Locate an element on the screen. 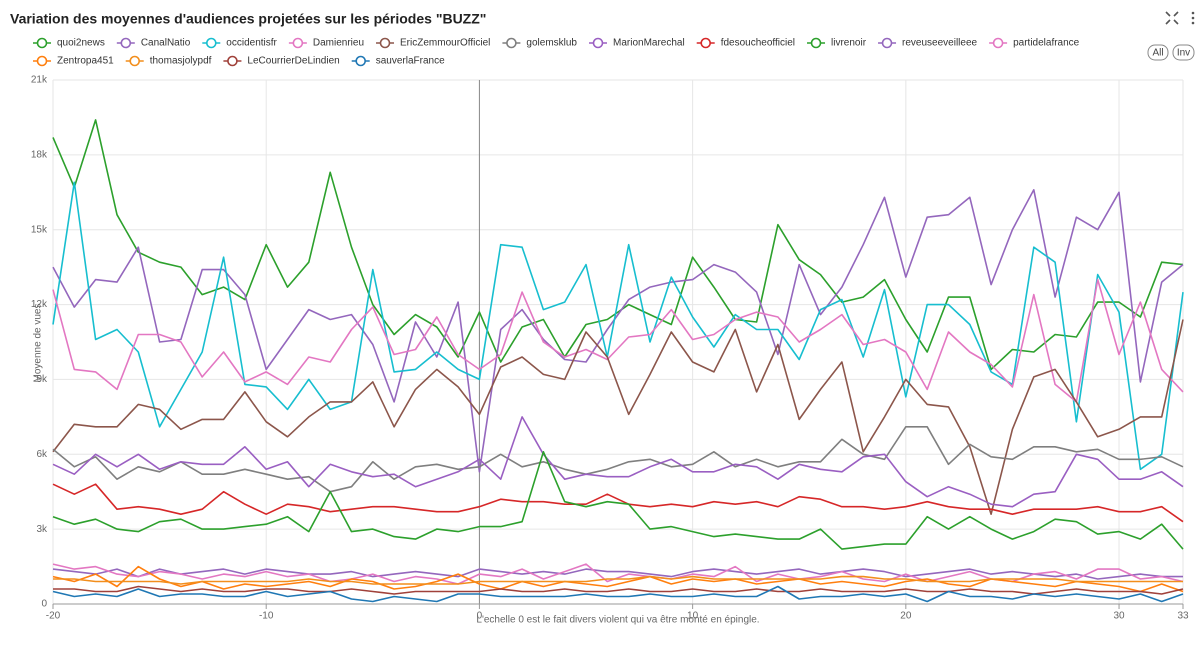  legend-label: livrenoir is located at coordinates (849, 43).